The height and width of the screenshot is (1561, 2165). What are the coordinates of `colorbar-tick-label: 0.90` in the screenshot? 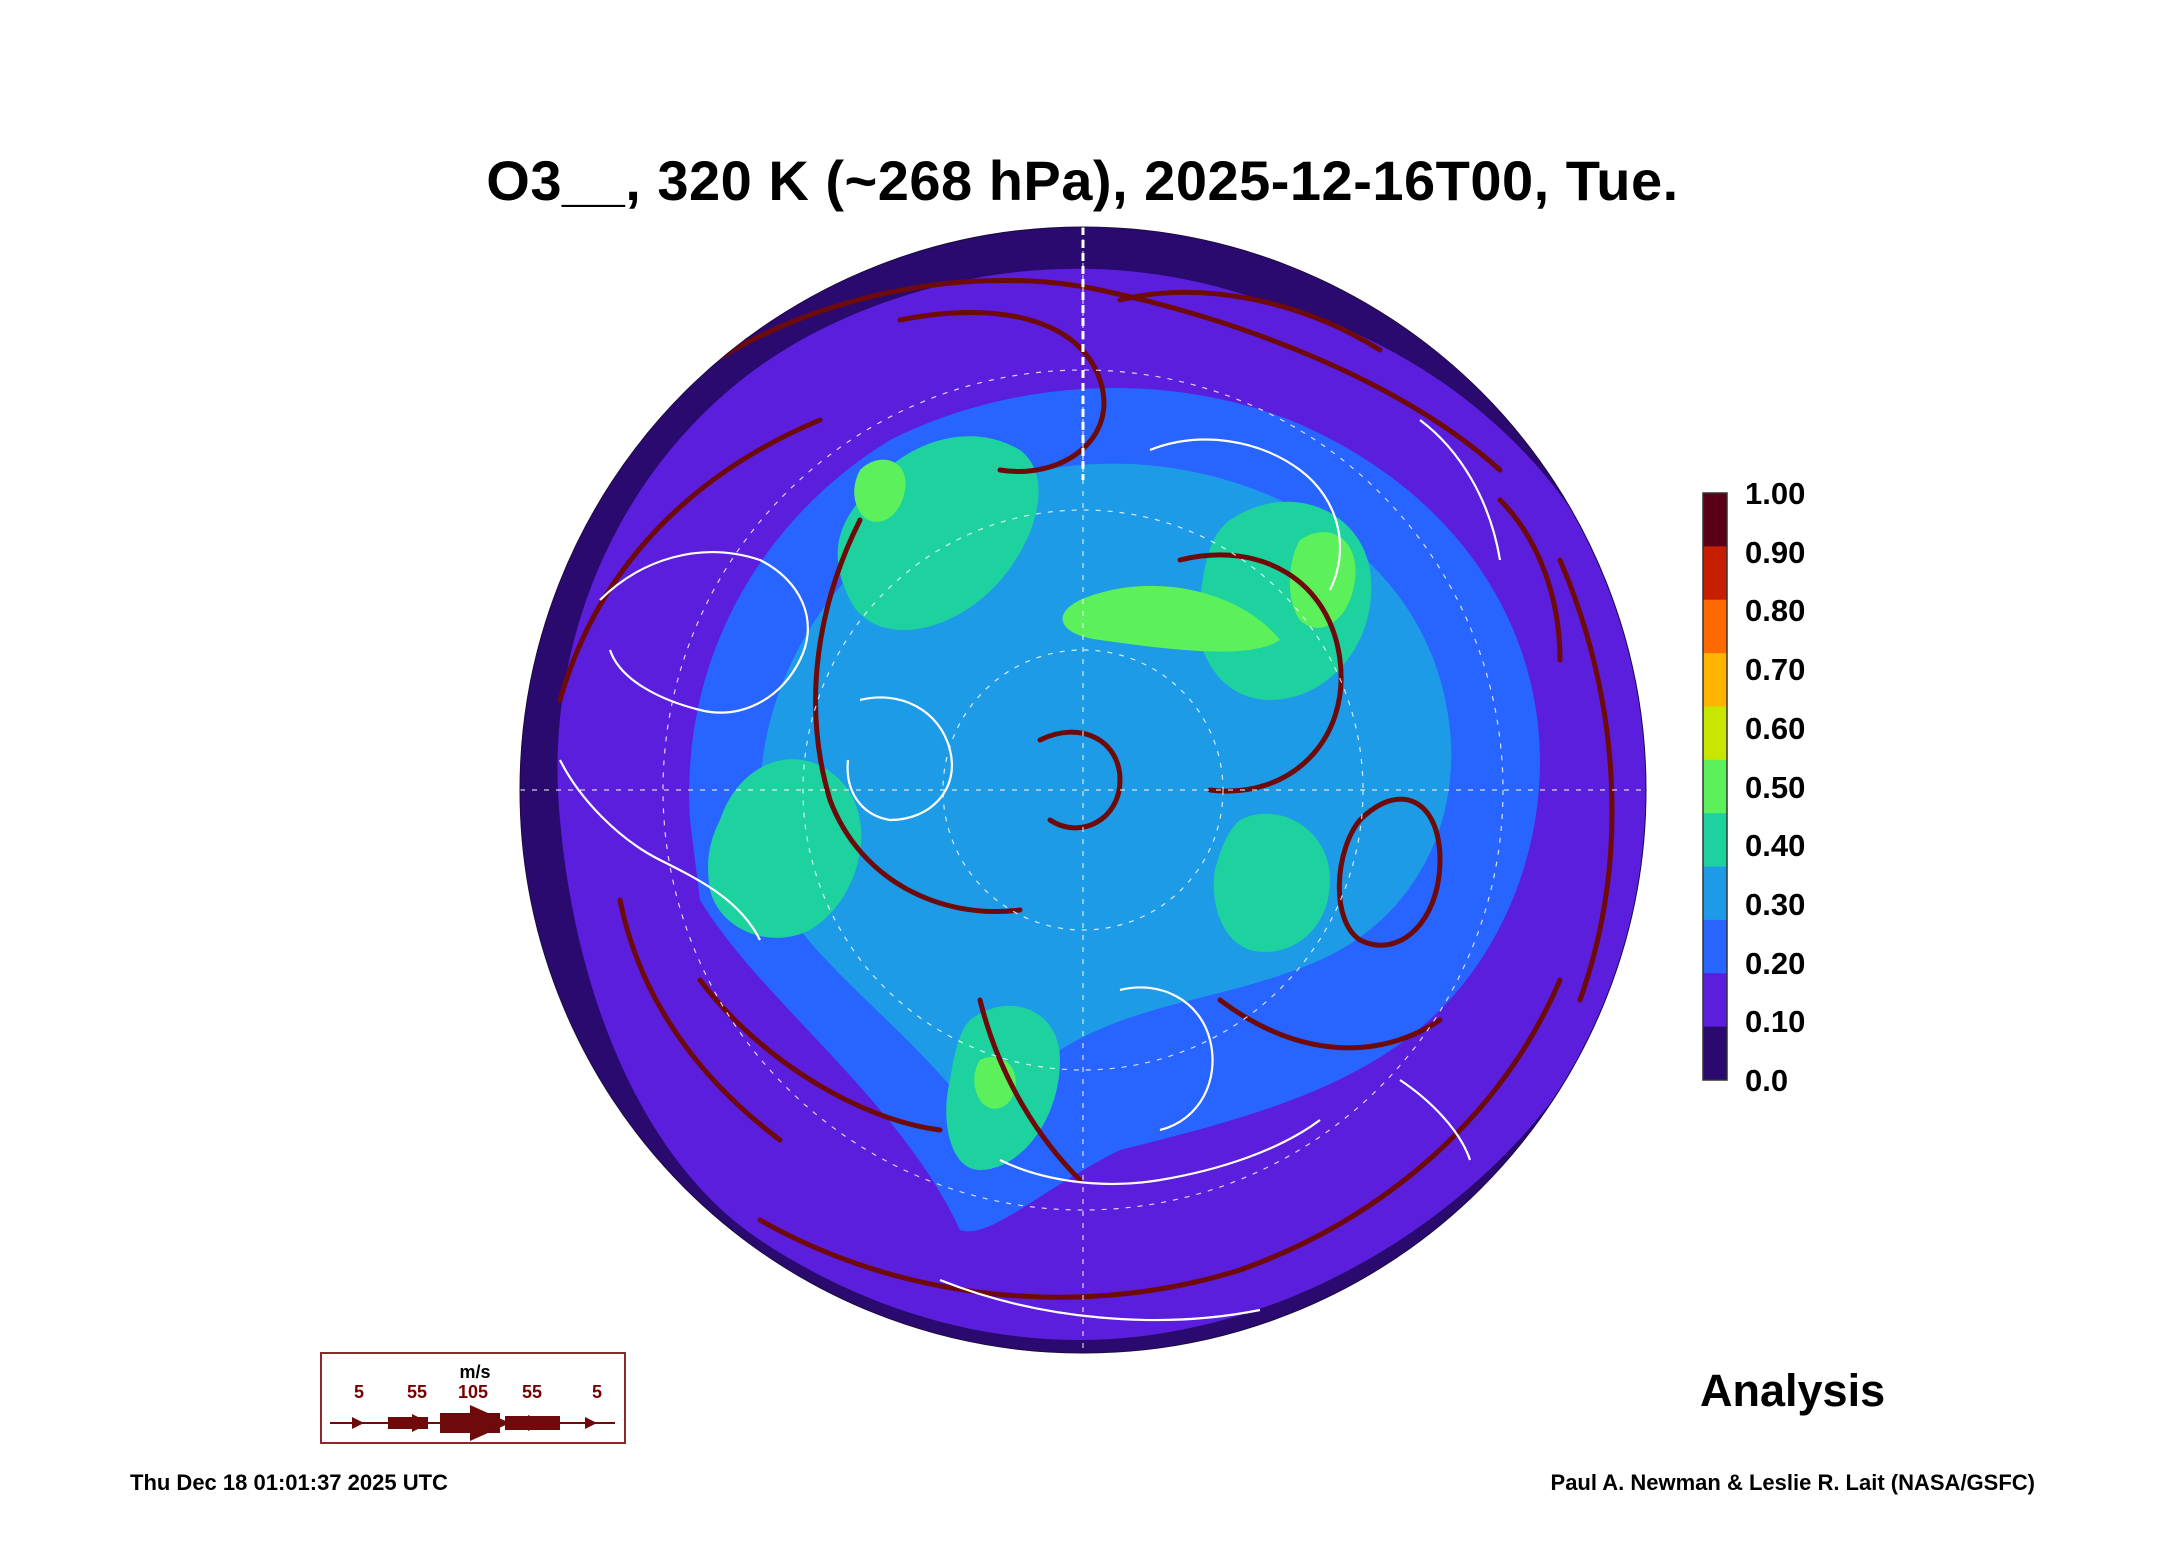 It's located at (1775, 552).